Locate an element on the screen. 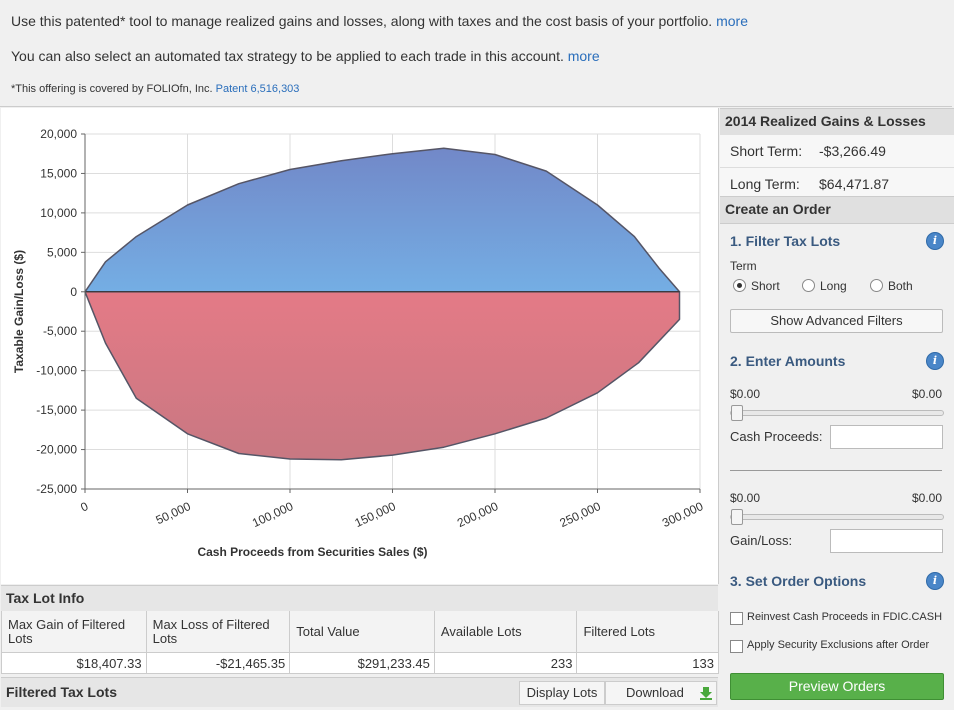 The image size is (954, 710). y-tick-label: 15,000 is located at coordinates (58, 173).